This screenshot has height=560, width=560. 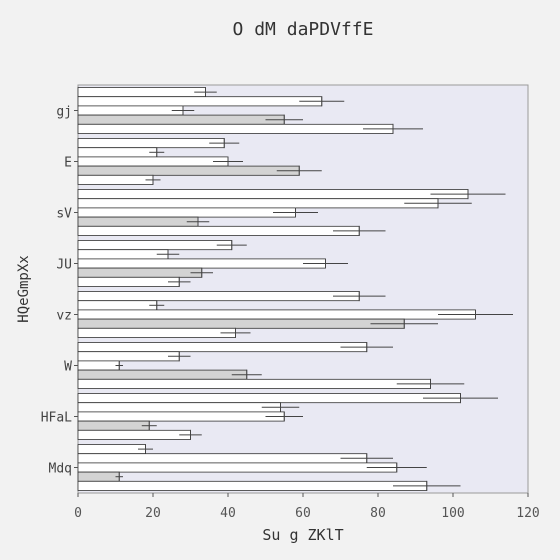 What do you see at coordinates (452, 513) in the screenshot?
I see `x-tick-label: 100` at bounding box center [452, 513].